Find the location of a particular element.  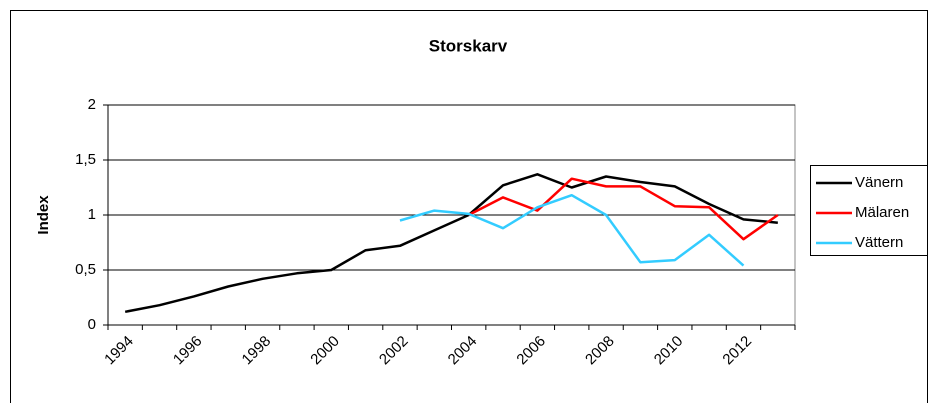

y-tick-label: 1,5 is located at coordinates (85, 159).